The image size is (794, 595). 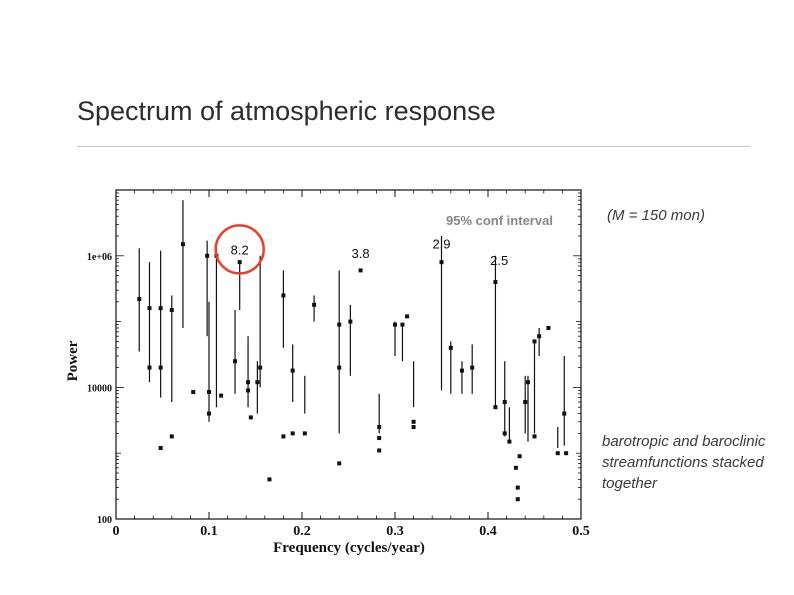 What do you see at coordinates (488, 531) in the screenshot?
I see `x-tick-label: 0.4` at bounding box center [488, 531].